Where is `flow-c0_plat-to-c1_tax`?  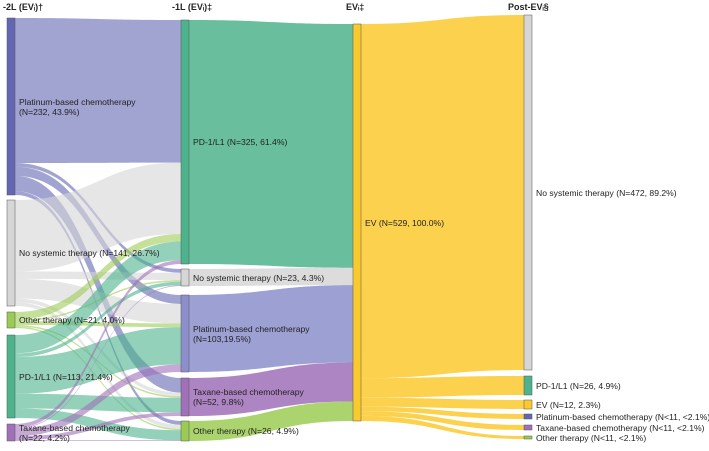
flow-c0_plat-to-c1_tax is located at coordinates (98, 284).